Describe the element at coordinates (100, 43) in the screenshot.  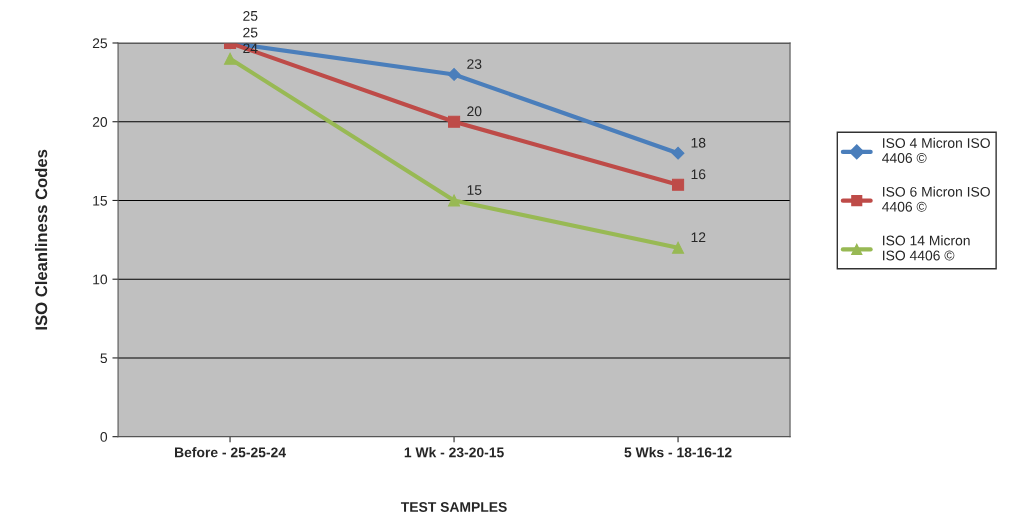
I see `y-tick-label: 25` at that location.